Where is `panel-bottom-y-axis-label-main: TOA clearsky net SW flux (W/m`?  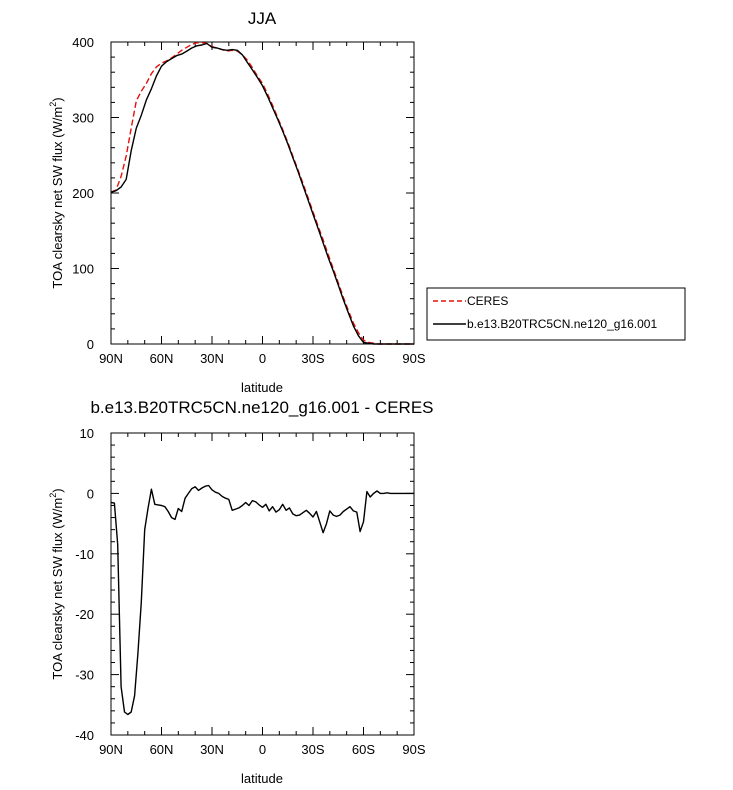
panel-bottom-y-axis-label-main: TOA clearsky net SW flux (W/m is located at coordinates (57, 589).